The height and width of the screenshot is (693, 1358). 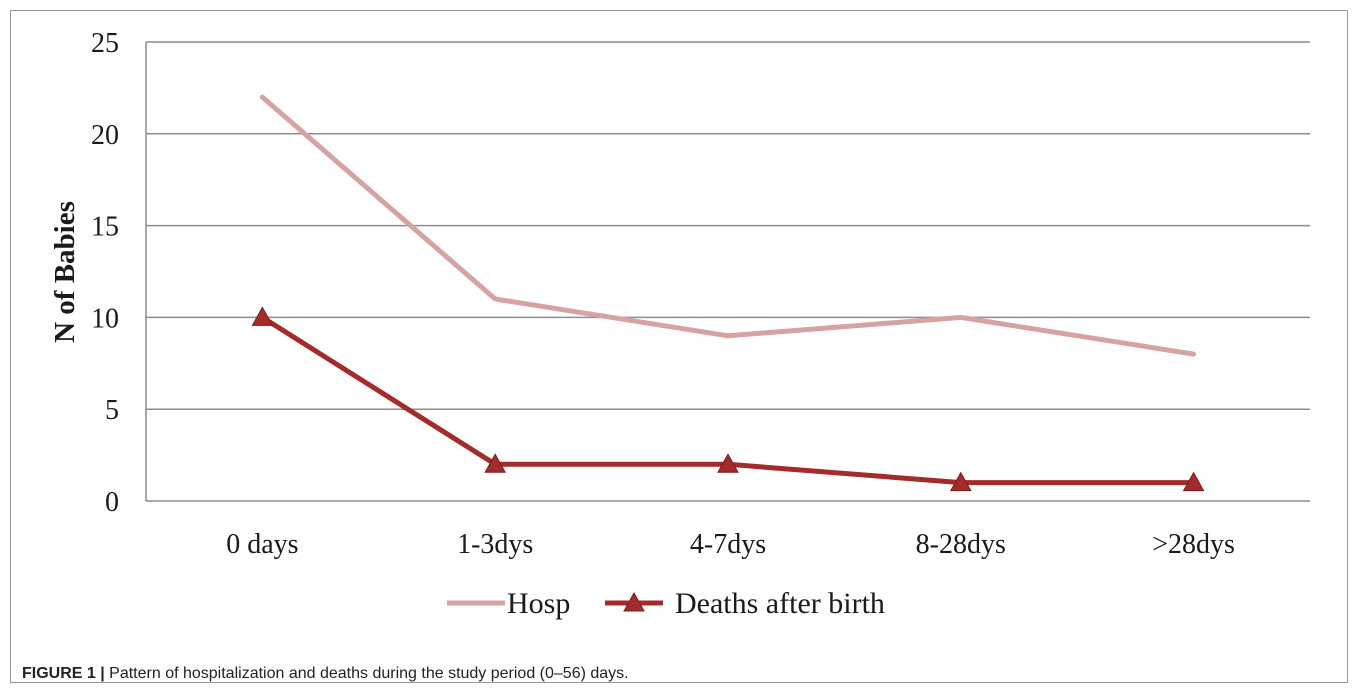 I want to click on x-tick-label: >28dys, so click(x=1193, y=544).